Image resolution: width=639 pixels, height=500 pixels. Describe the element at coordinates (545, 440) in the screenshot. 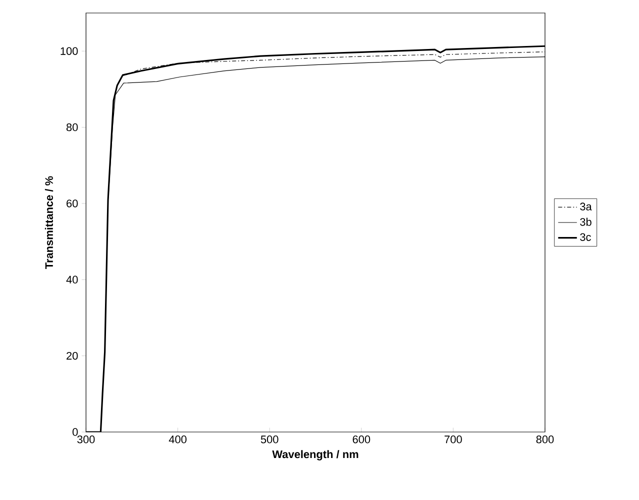

I see `x-tick-label: 800` at that location.